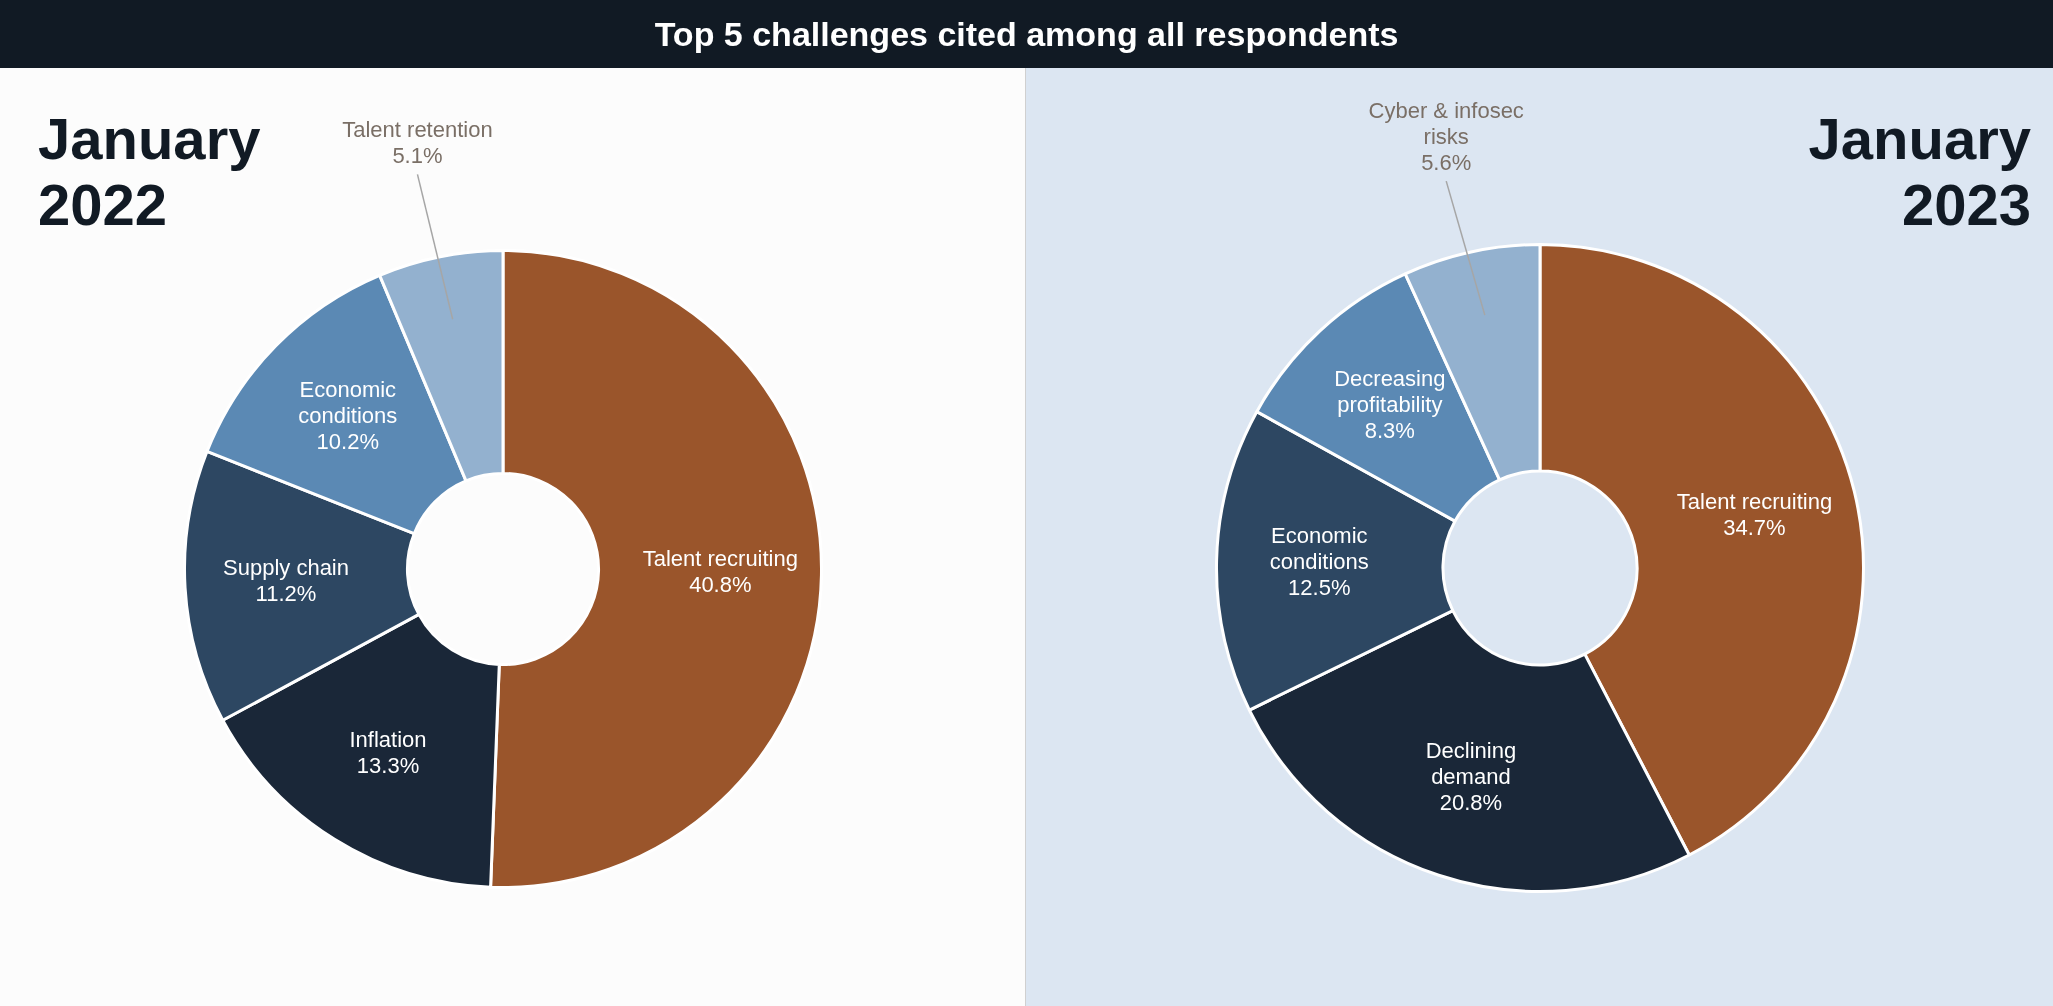 Image resolution: width=2053 pixels, height=1006 pixels. What do you see at coordinates (388, 739) in the screenshot?
I see `slice-label: Inflation` at bounding box center [388, 739].